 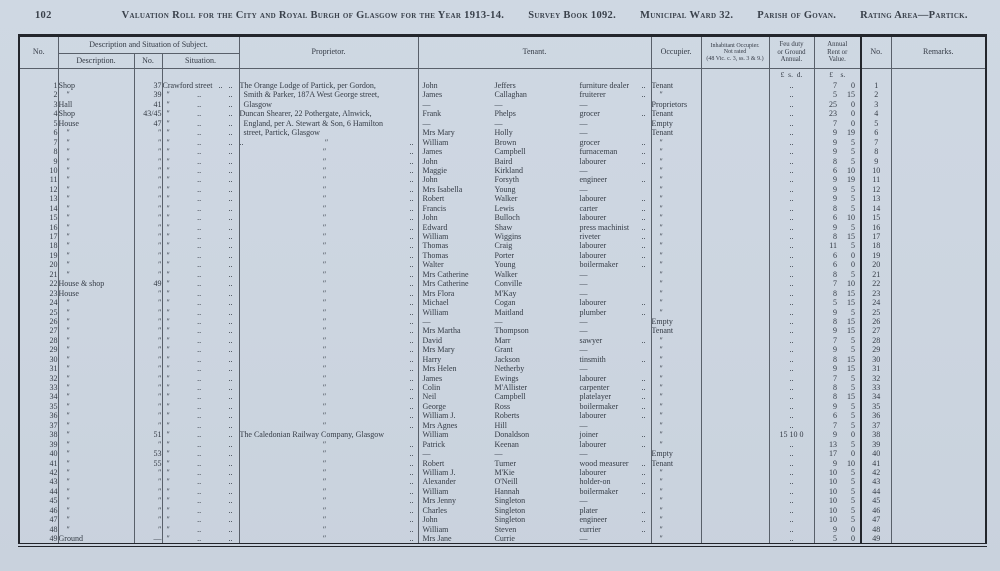 I want to click on tenant: — — —, so click(x=534, y=322).